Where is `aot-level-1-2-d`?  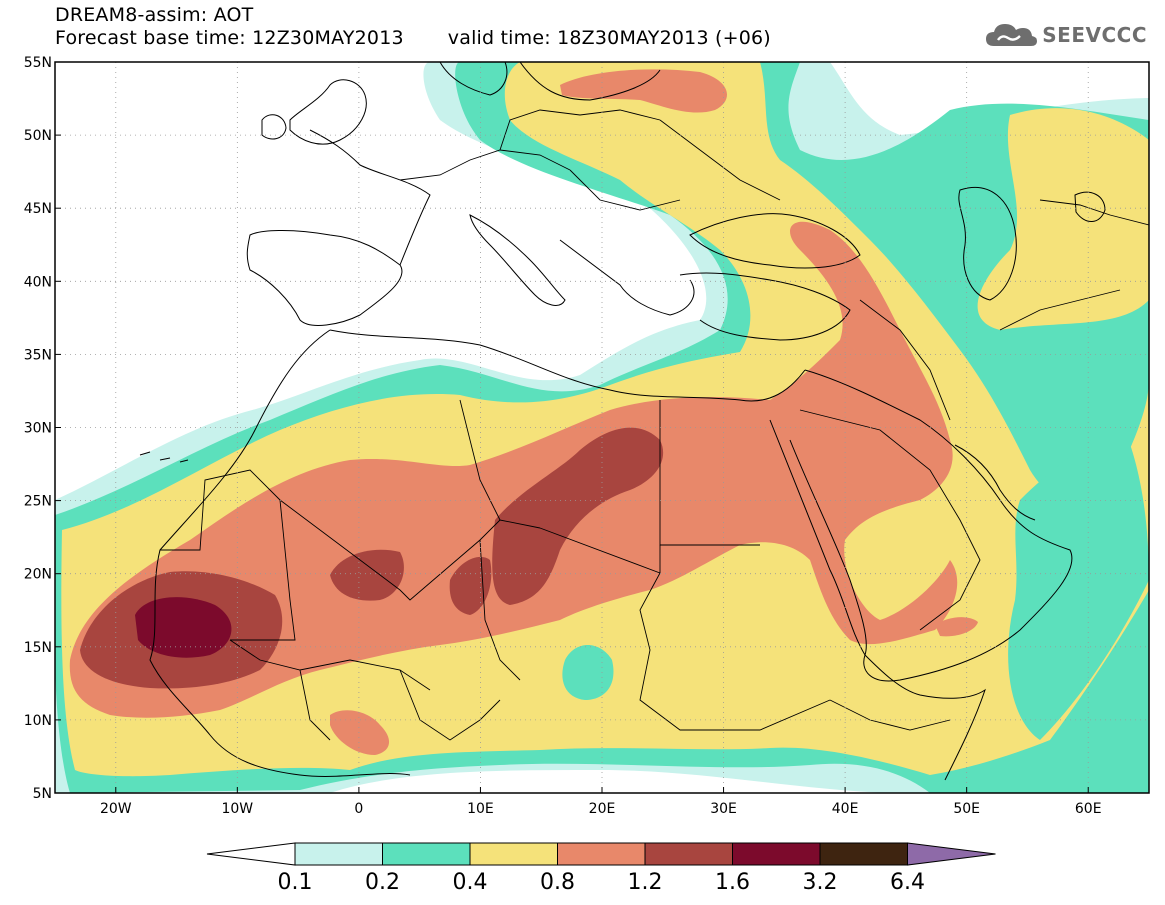
aot-level-1-2-d is located at coordinates (578, 516).